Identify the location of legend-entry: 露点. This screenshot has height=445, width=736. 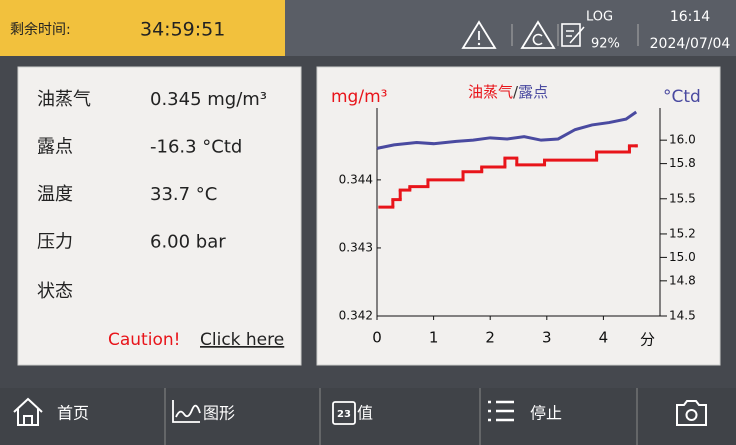
(533, 92).